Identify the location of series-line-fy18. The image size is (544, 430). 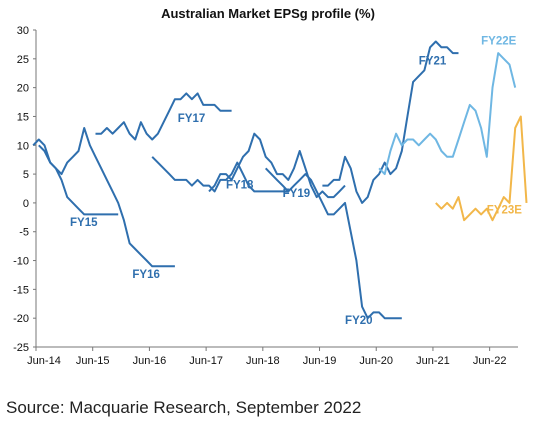
(220, 174).